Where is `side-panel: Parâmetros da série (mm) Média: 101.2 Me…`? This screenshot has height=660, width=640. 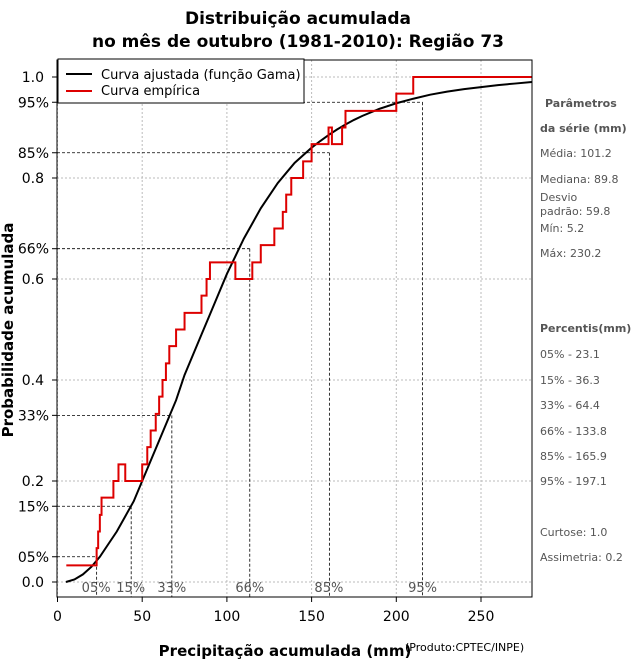
side-panel: Parâmetros da série (mm) Média: 101.2 Me… is located at coordinates (585, 330).